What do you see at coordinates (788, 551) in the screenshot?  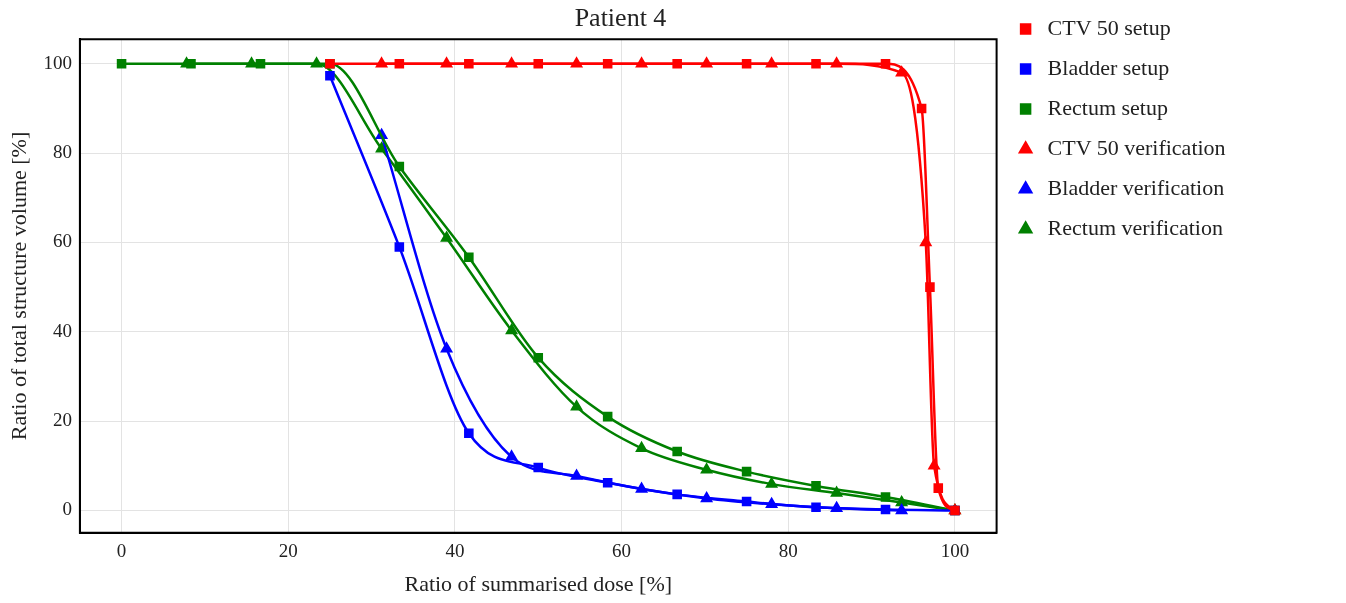 I see `x-tick-label: 80` at bounding box center [788, 551].